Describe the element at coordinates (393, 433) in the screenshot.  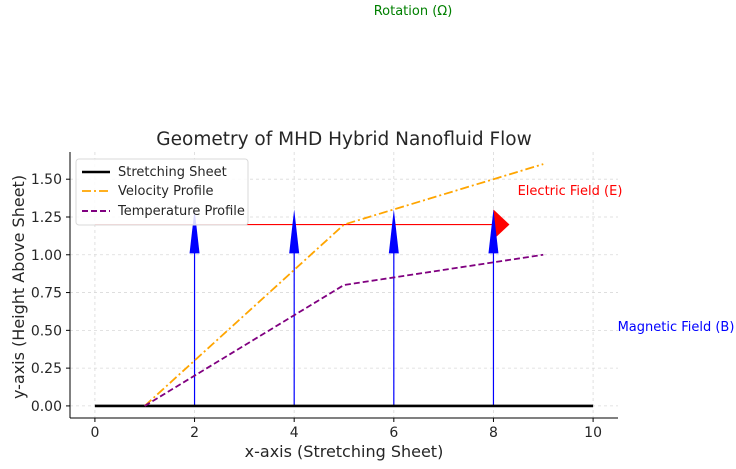
I see `x-tick-label: 6` at that location.